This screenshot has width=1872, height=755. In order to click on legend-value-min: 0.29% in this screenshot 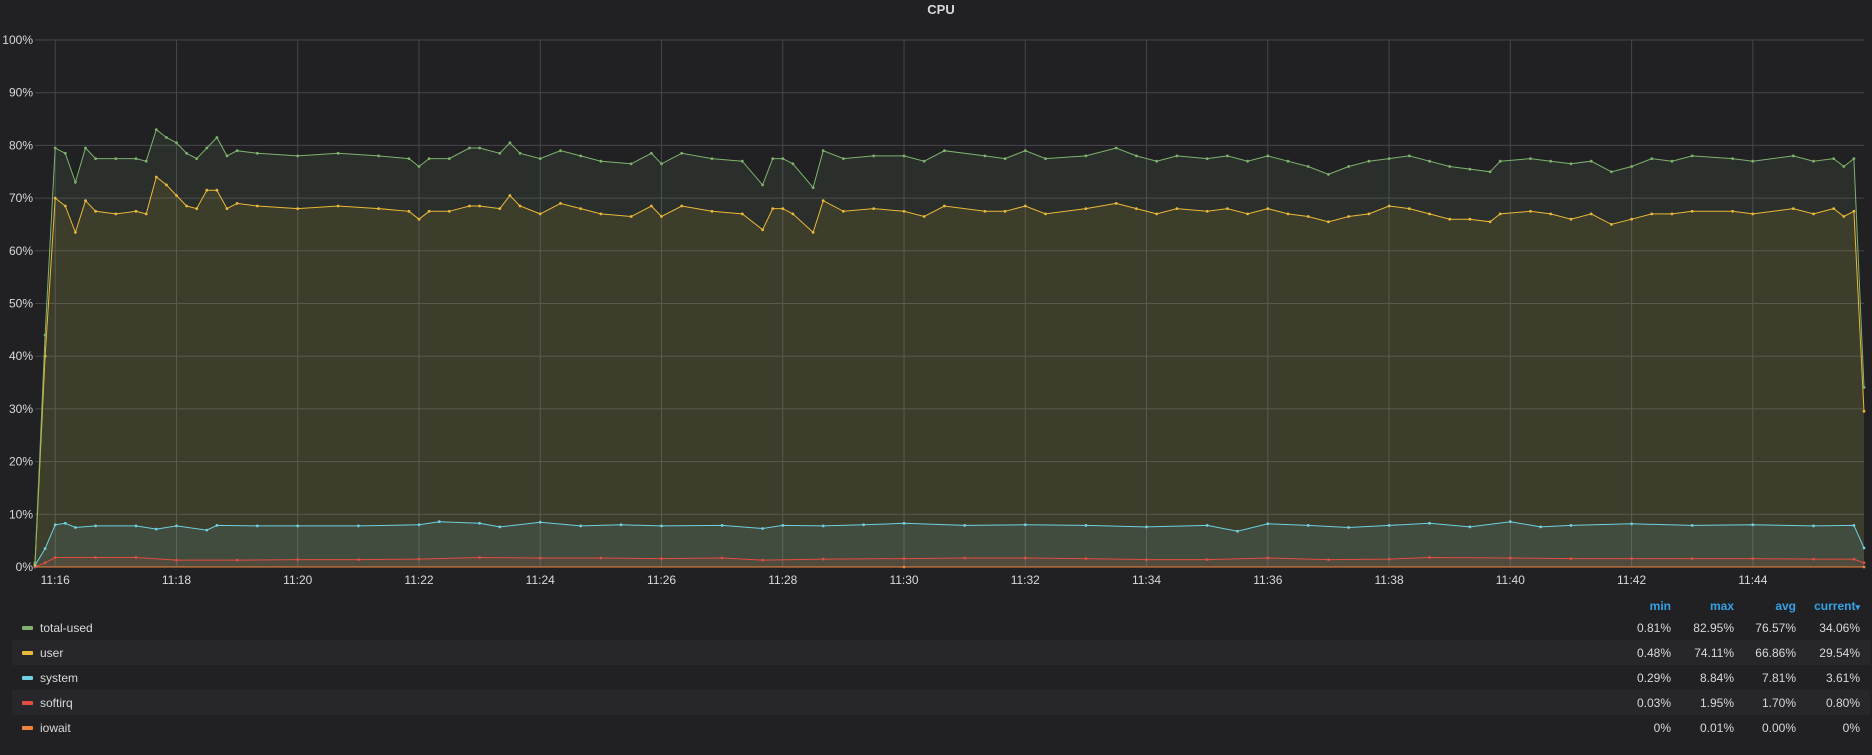, I will do `click(1650, 677)`.